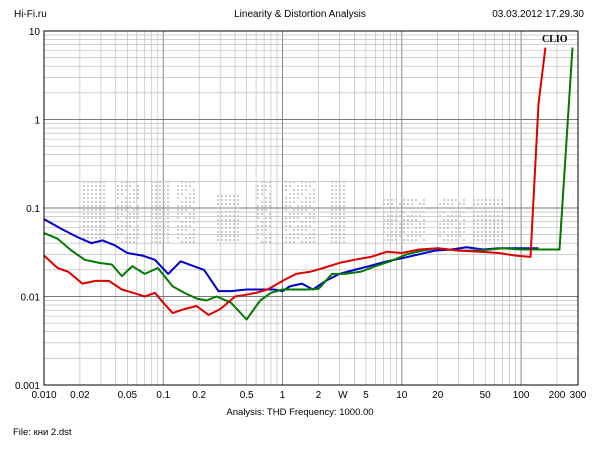 The height and width of the screenshot is (450, 600). I want to click on x-tick-label: 1, so click(283, 395).